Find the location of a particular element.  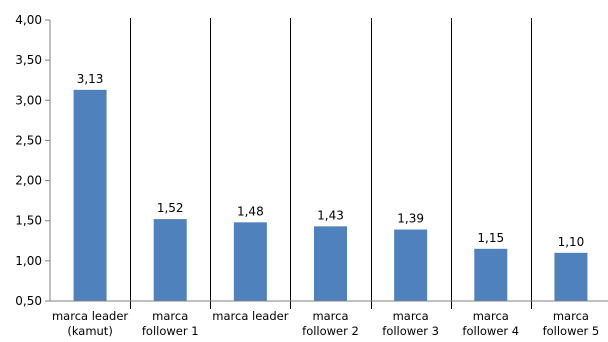

x-category-label: marca follower 4 is located at coordinates (490, 323).